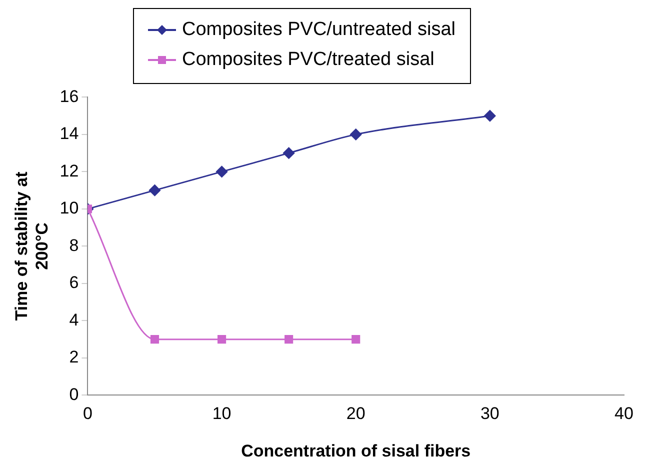 This screenshot has height=474, width=652. Describe the element at coordinates (624, 414) in the screenshot. I see `x-tick-label: 40` at that location.